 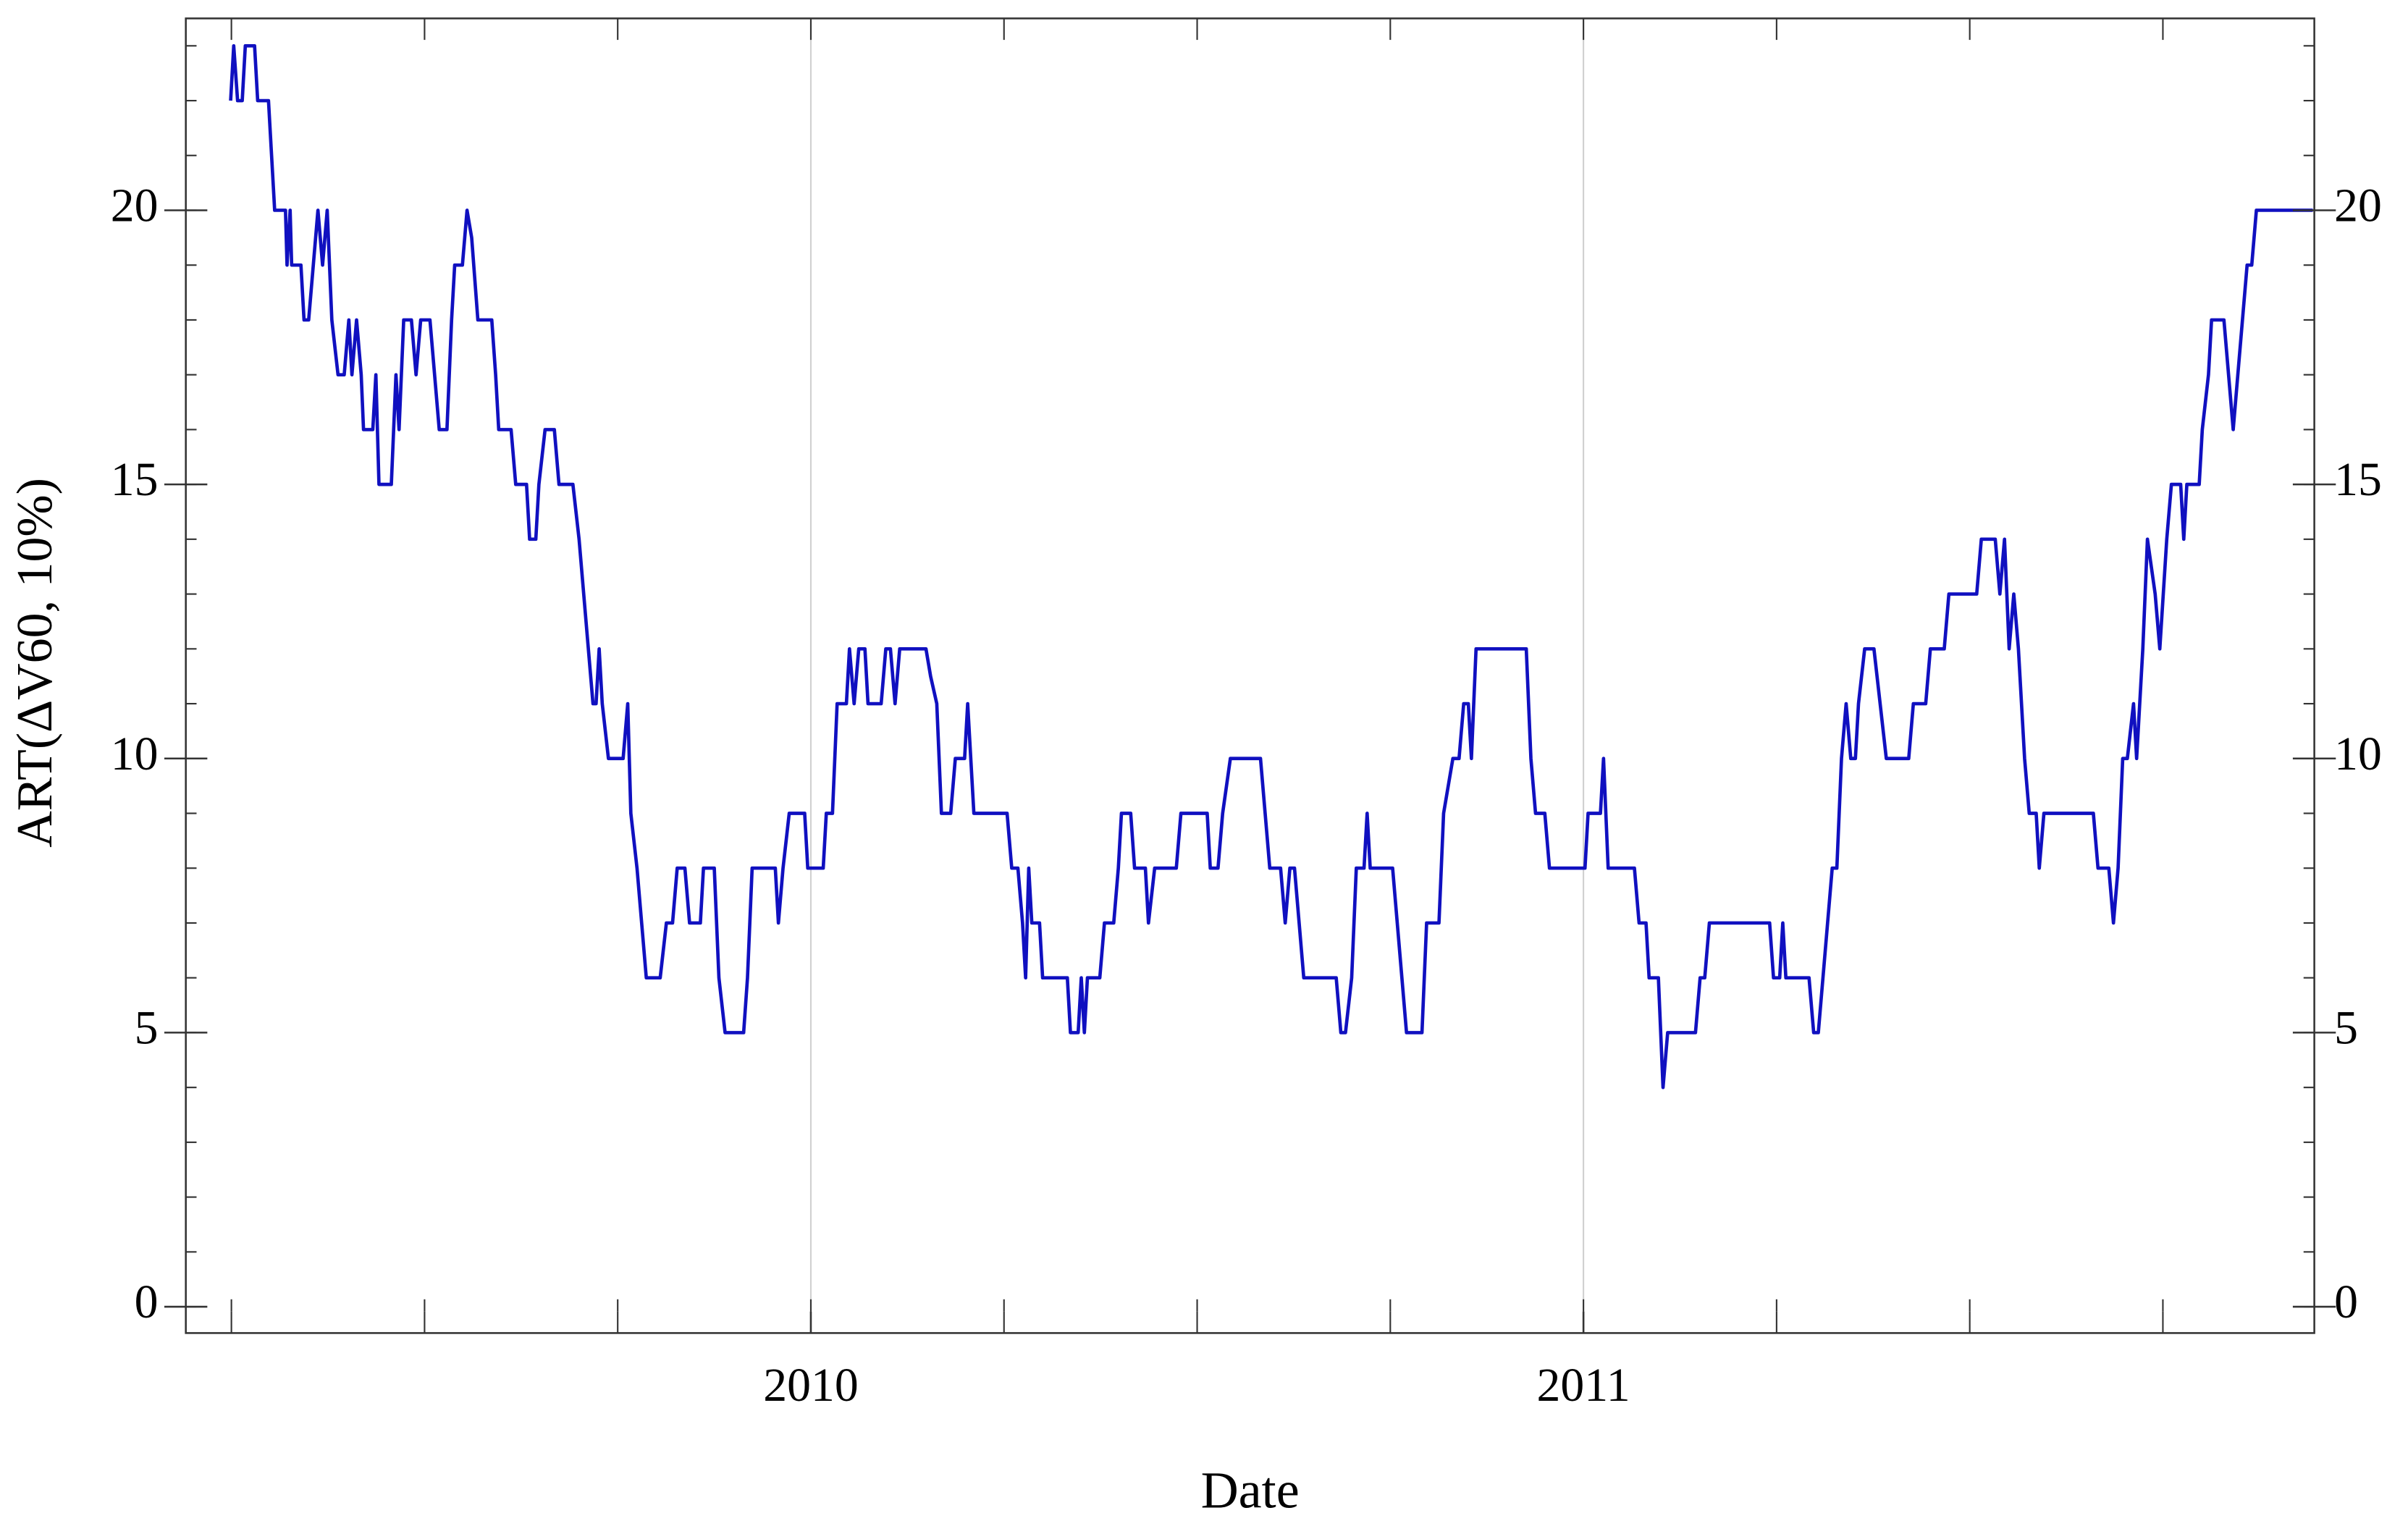 What do you see at coordinates (135, 479) in the screenshot?
I see `y-tick-label: 15` at bounding box center [135, 479].